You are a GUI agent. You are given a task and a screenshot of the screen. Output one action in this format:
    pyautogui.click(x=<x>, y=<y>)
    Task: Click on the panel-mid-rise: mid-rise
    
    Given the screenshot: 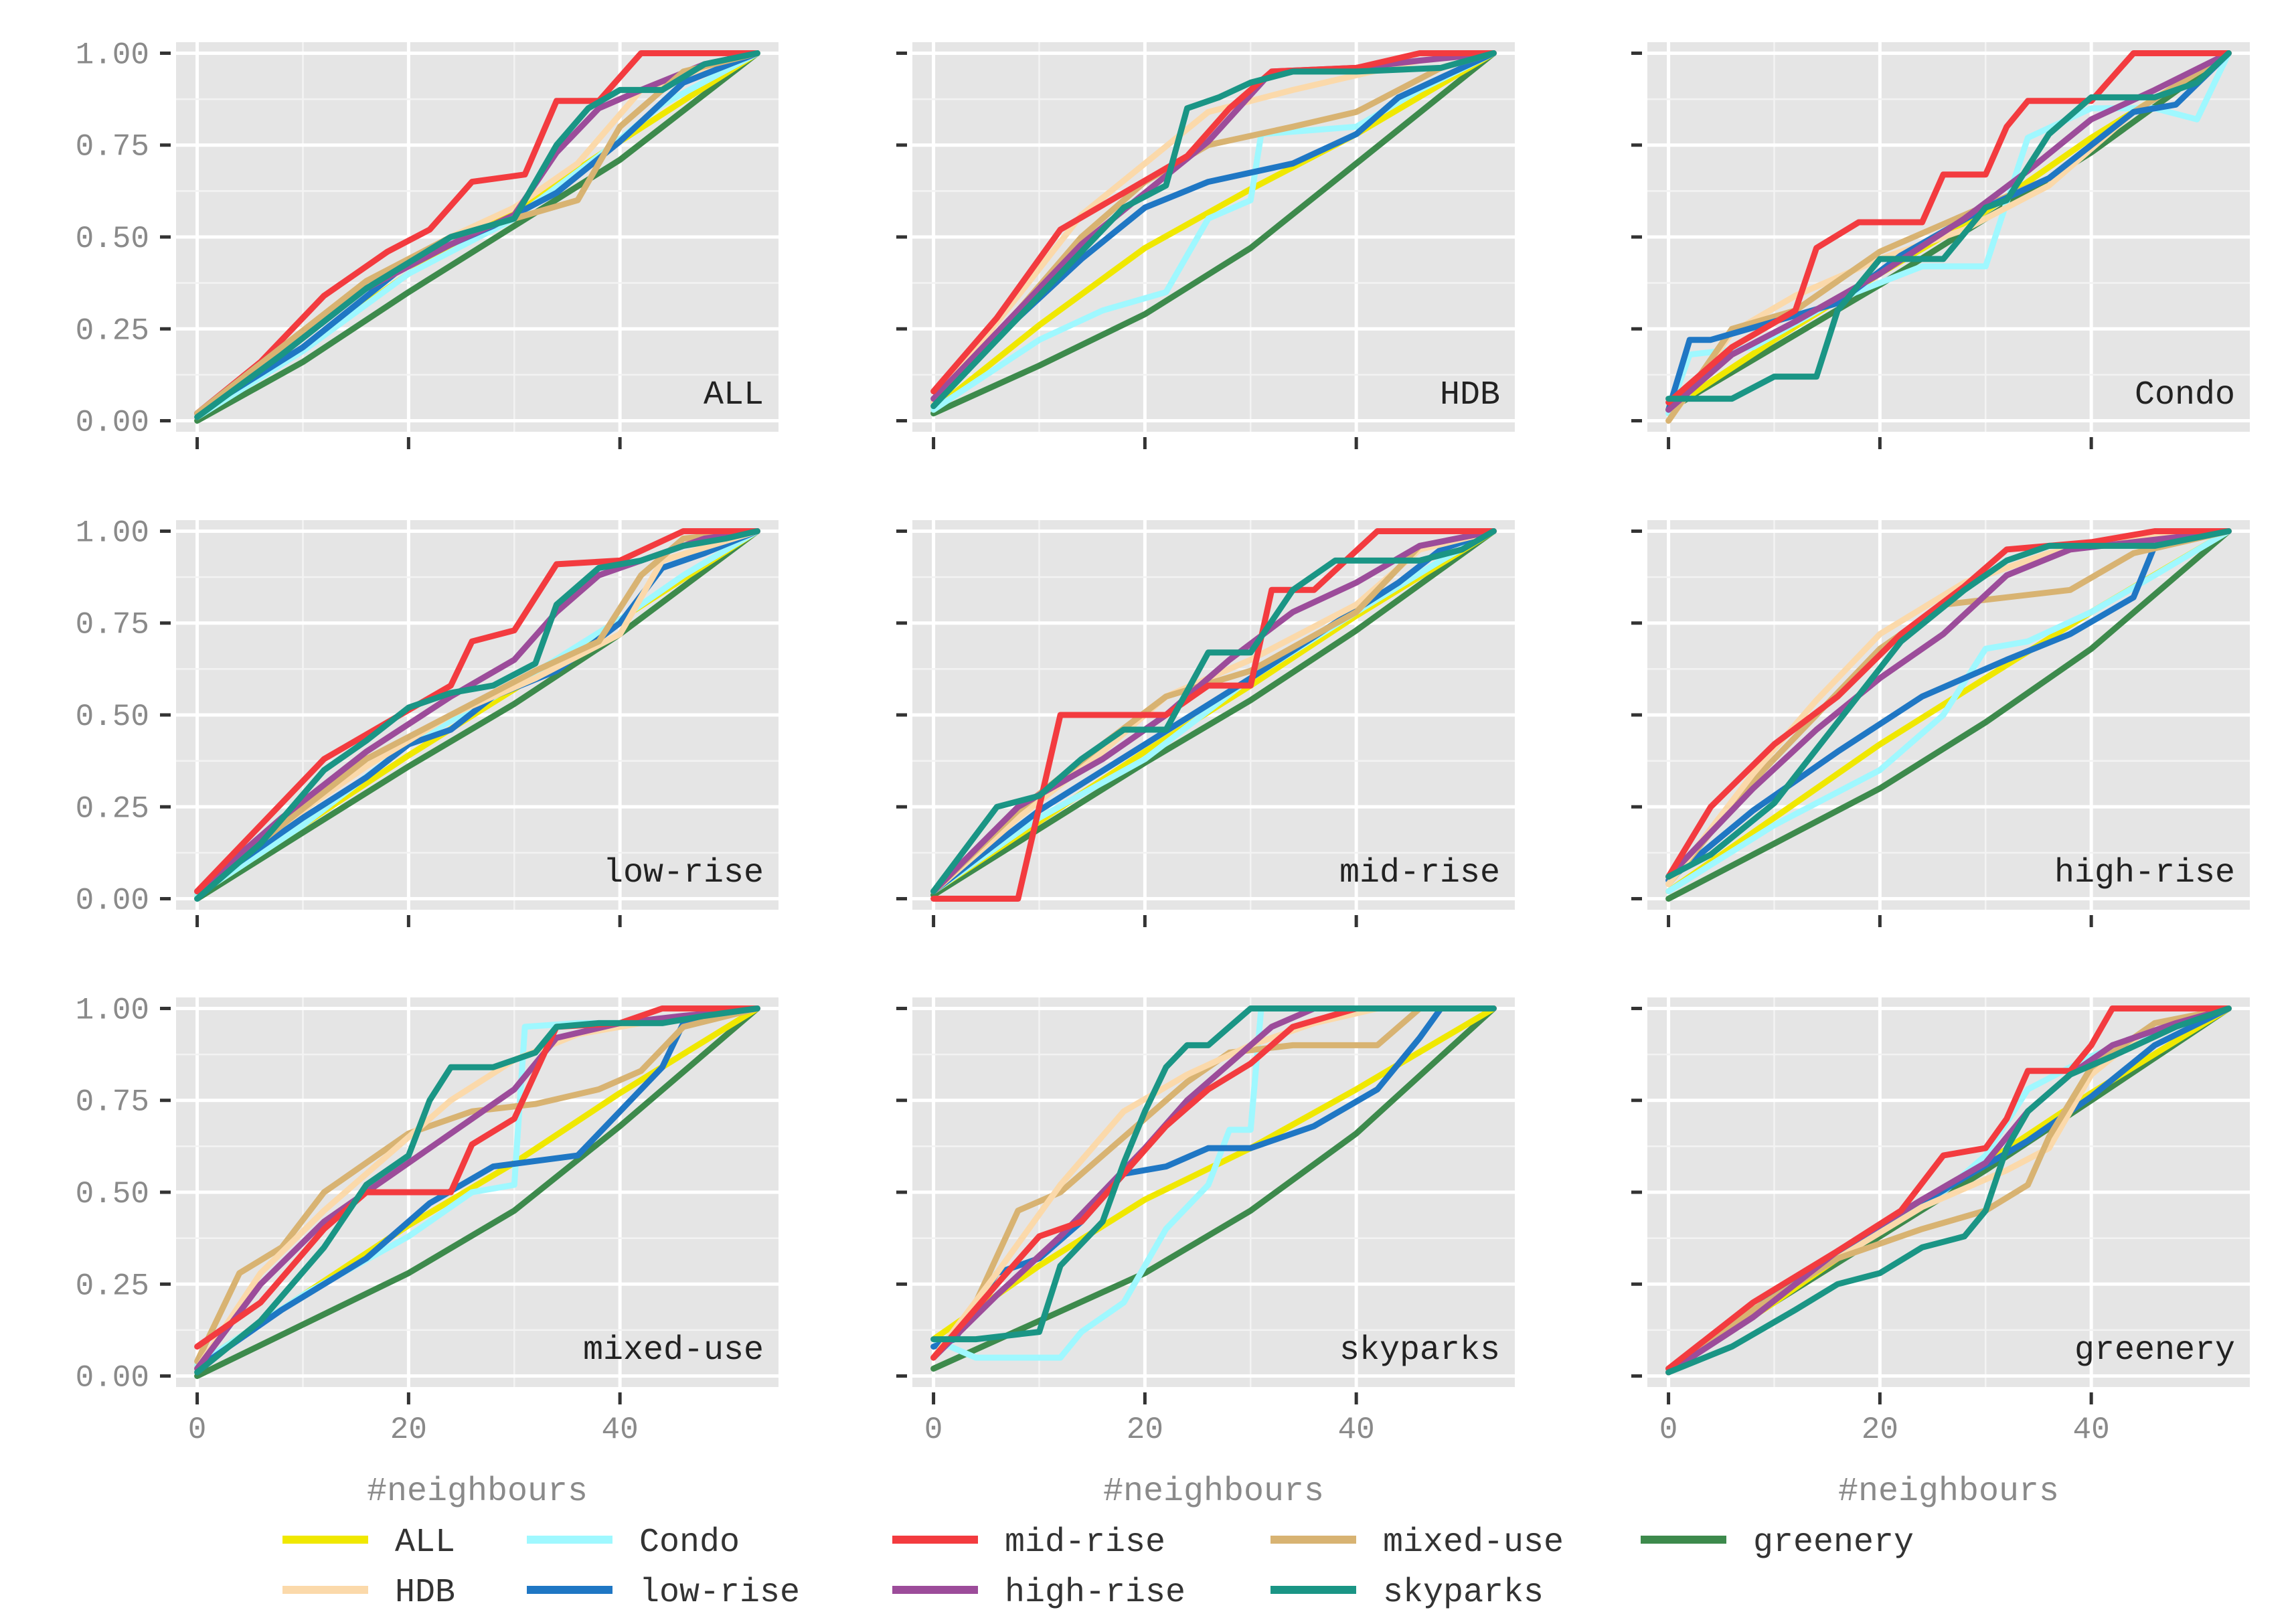 What is the action you would take?
    pyautogui.click(x=1213, y=715)
    